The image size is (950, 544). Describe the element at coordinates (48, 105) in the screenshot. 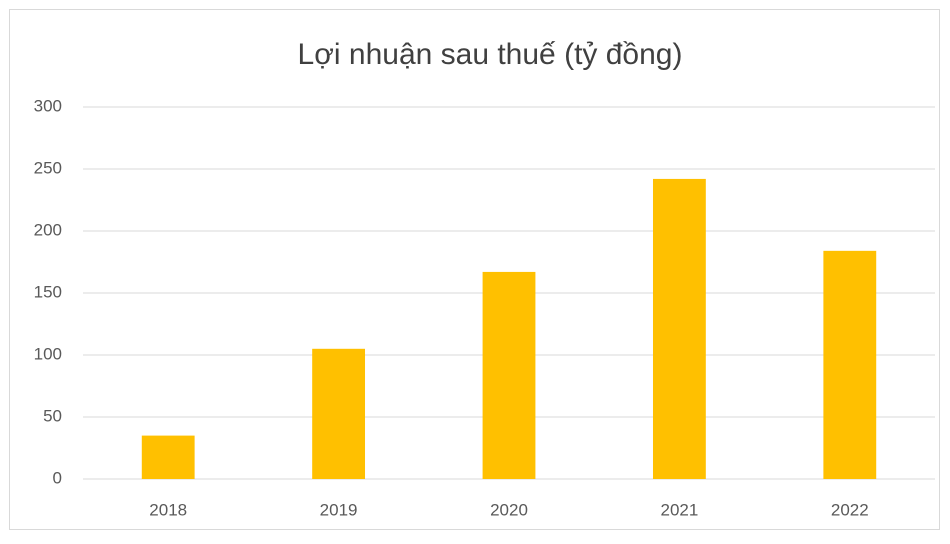

I see `y-tick-label: 300` at that location.